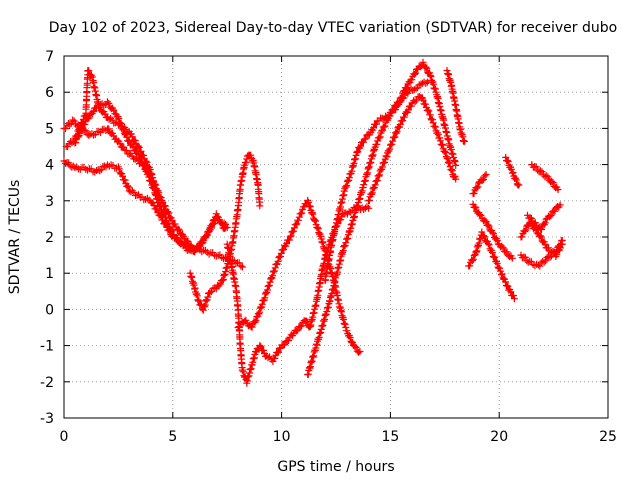 The image size is (640, 480). Describe the element at coordinates (49, 57) in the screenshot. I see `y-tick-label: 7` at that location.